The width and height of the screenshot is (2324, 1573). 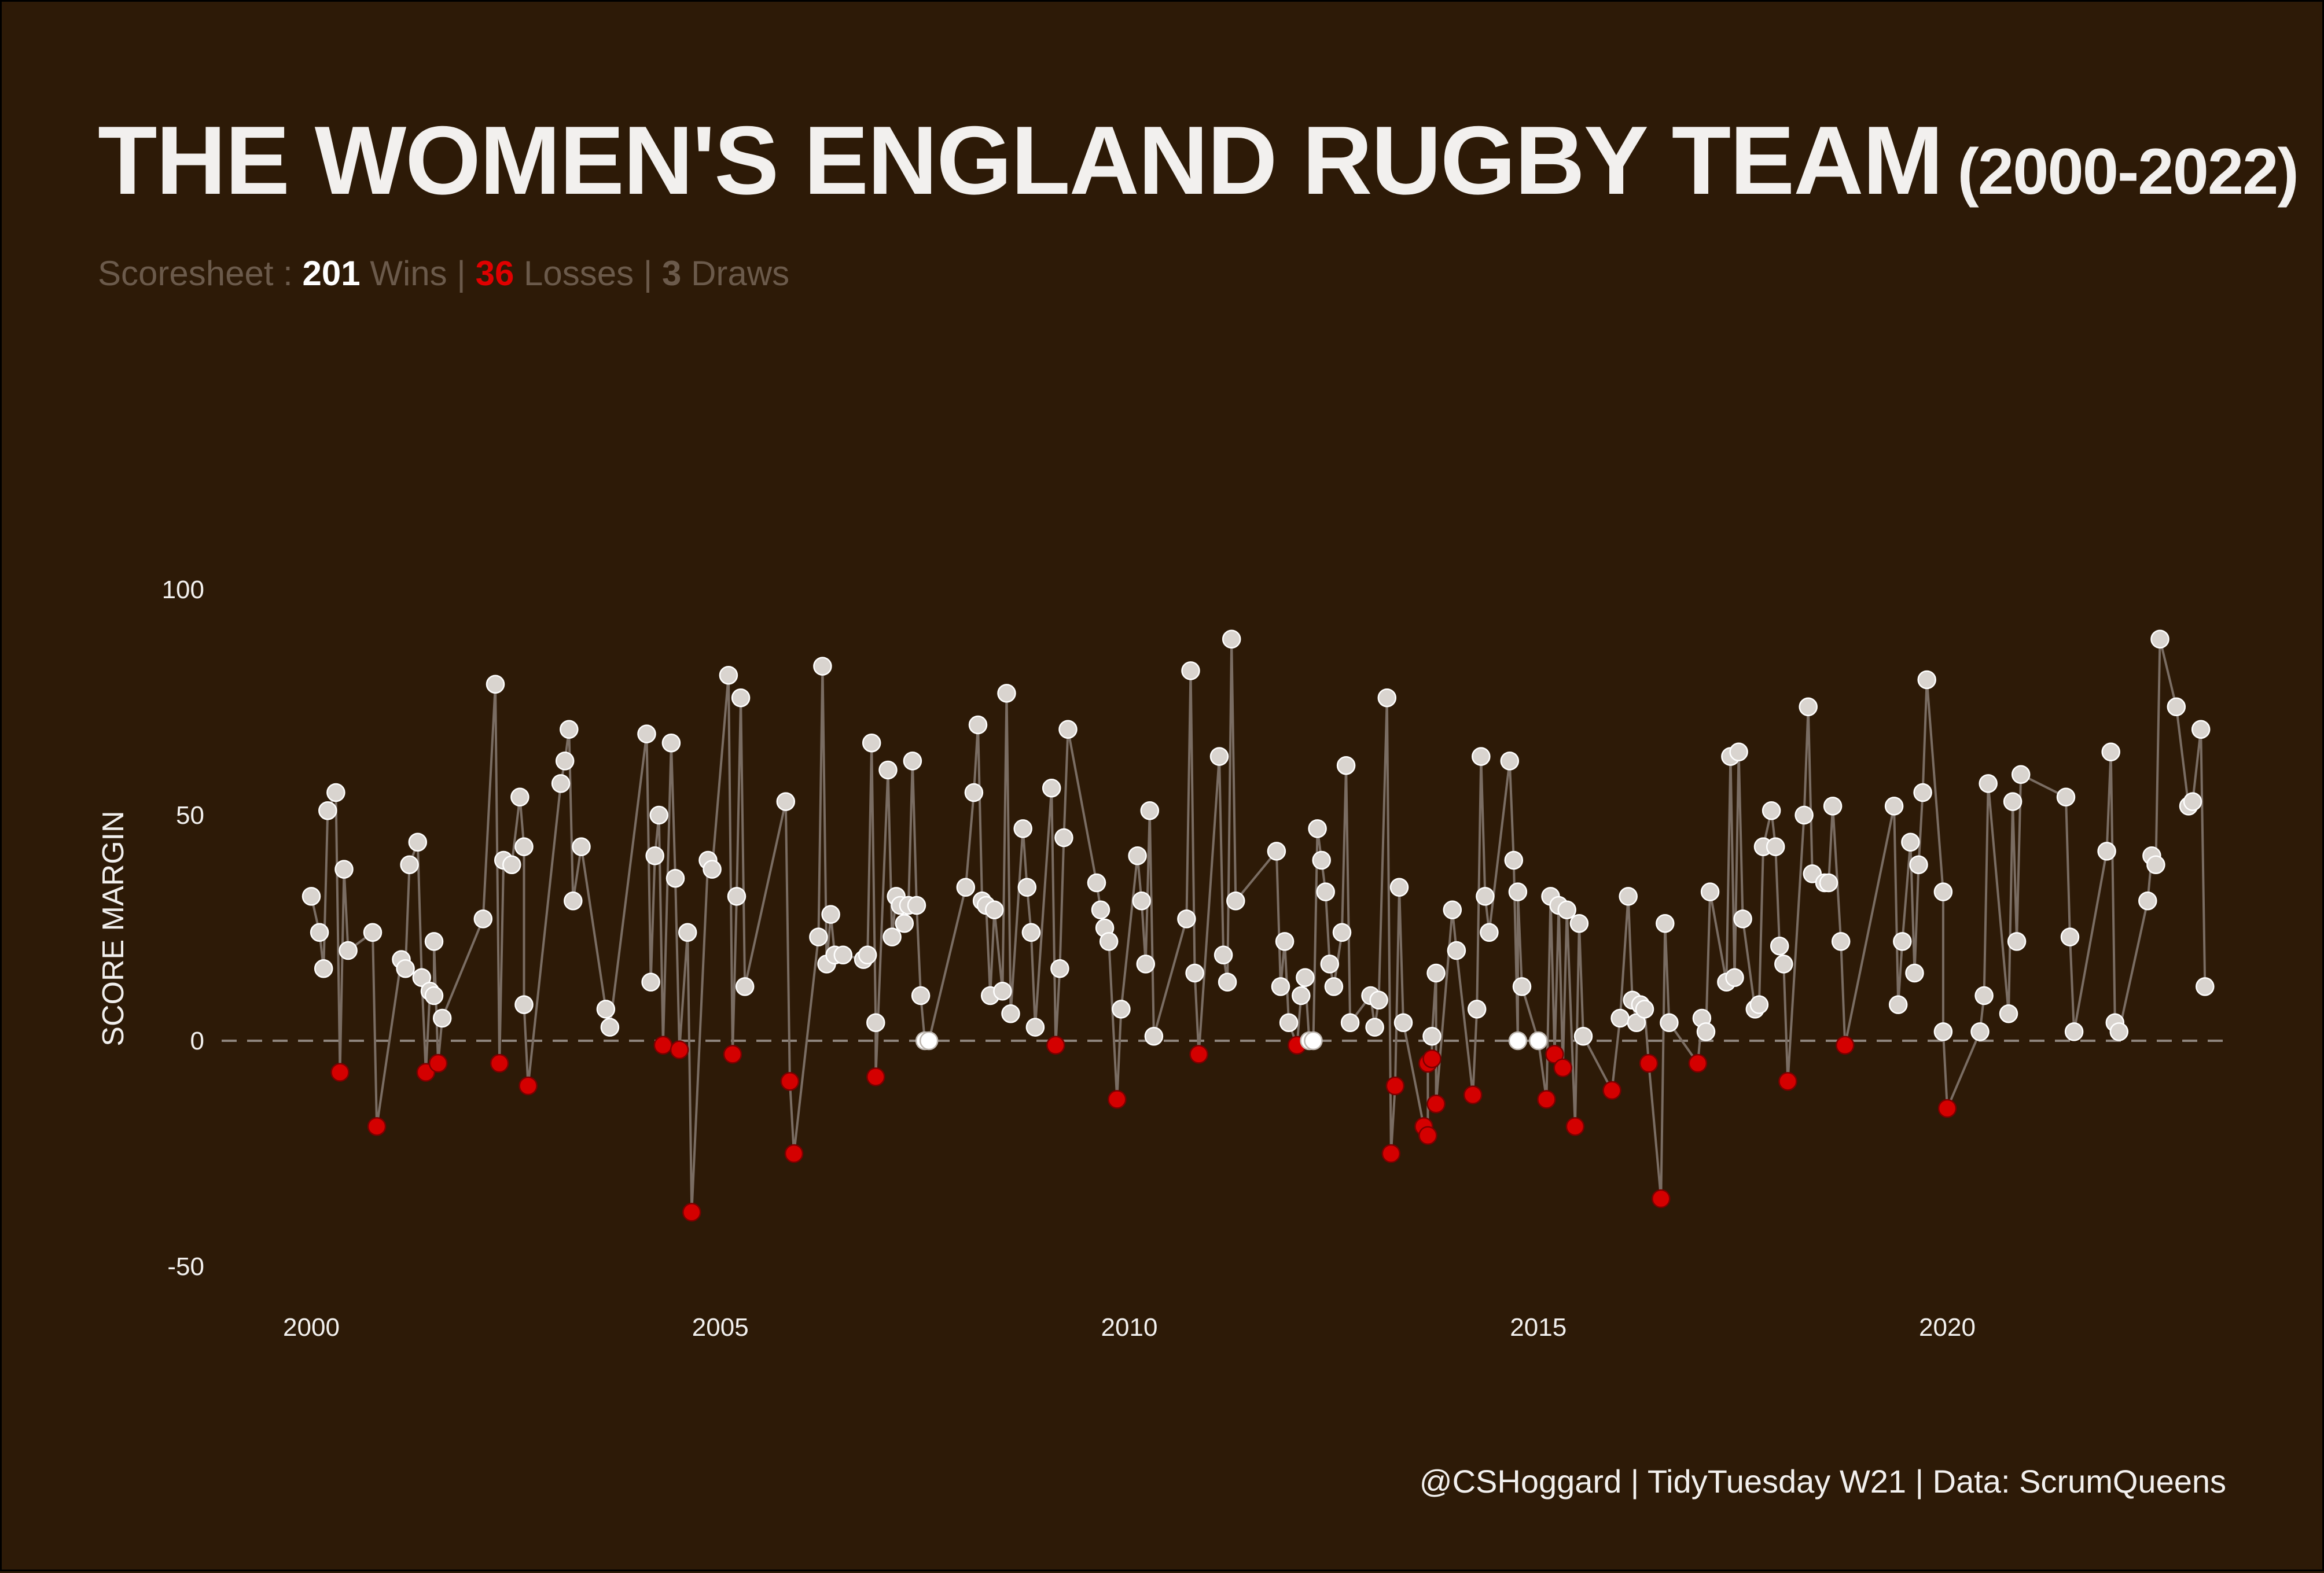 What do you see at coordinates (672, 273) in the screenshot?
I see `draws-count: 3` at bounding box center [672, 273].